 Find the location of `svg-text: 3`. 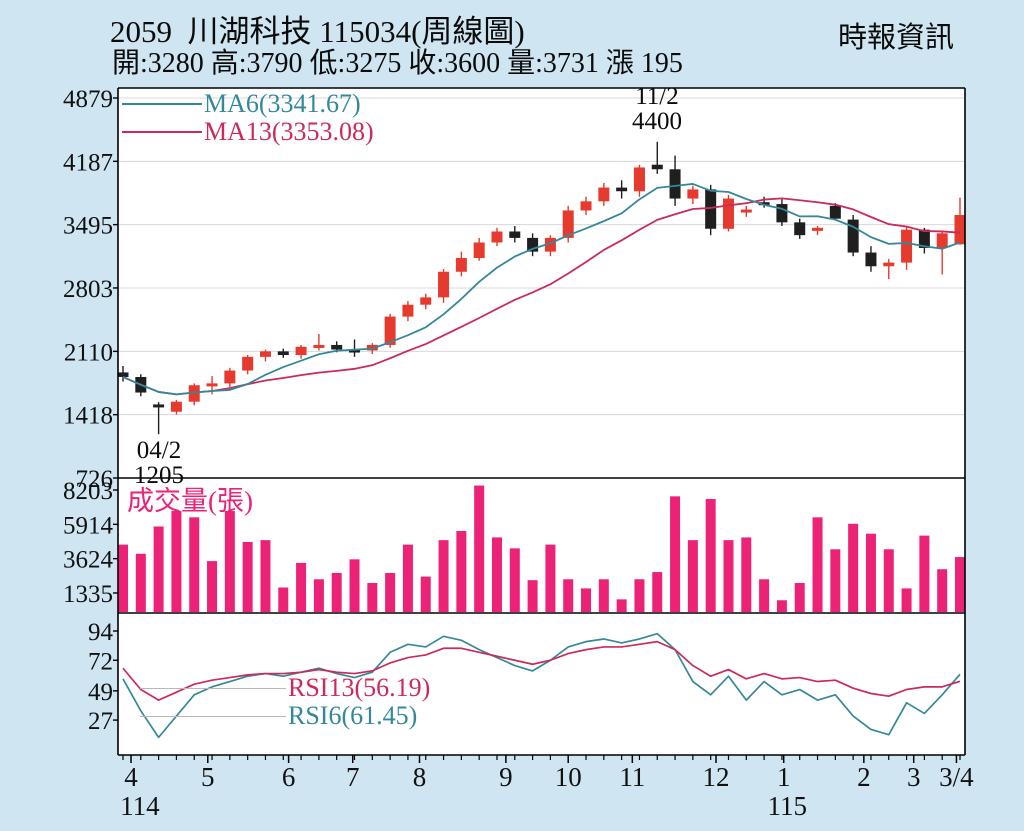

svg-text: 3 is located at coordinates (914, 777).